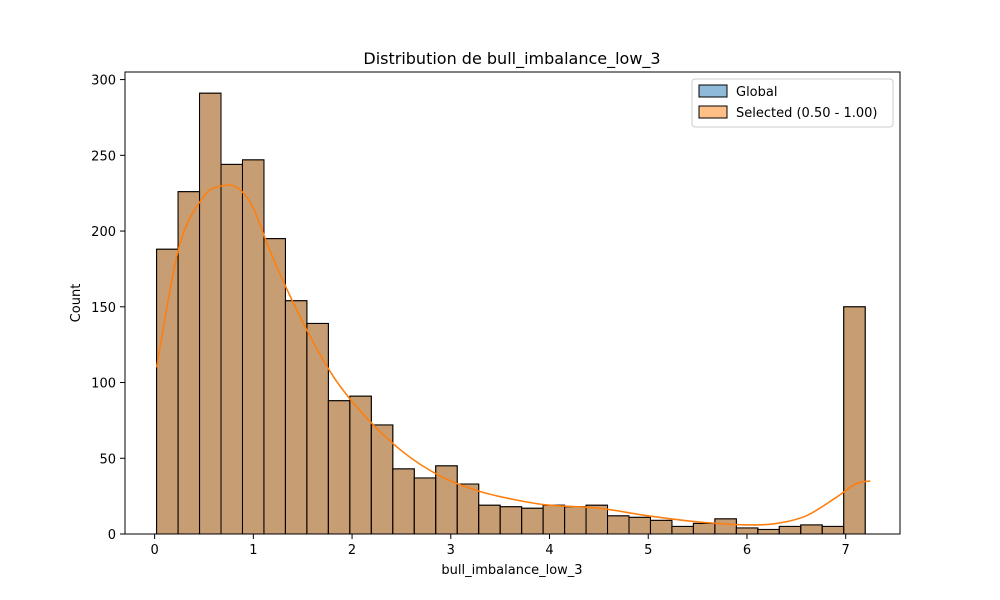  What do you see at coordinates (713, 91) in the screenshot?
I see `legend-swatch-global` at bounding box center [713, 91].